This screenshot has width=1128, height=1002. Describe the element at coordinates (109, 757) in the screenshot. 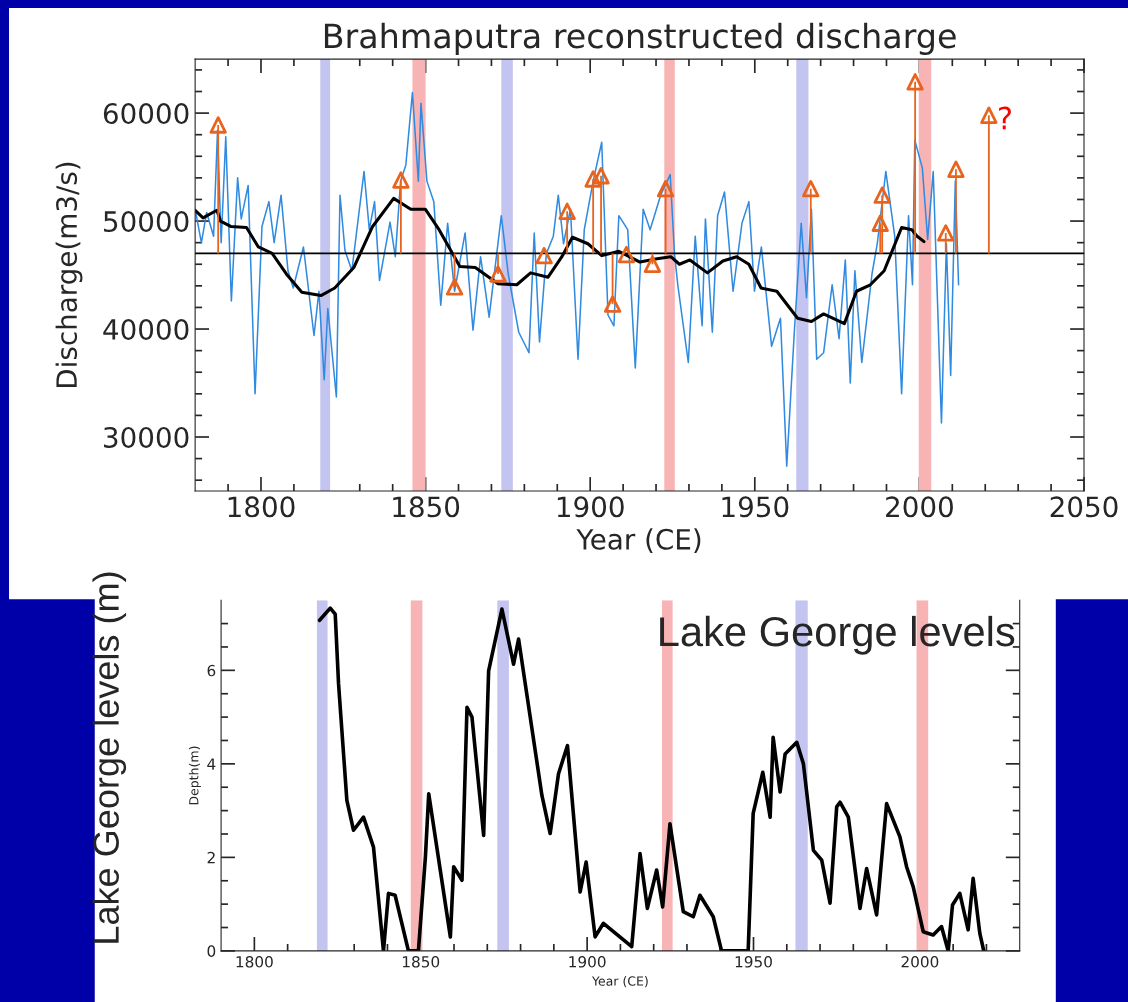

I see `text: Lake George levels (m)` at that location.